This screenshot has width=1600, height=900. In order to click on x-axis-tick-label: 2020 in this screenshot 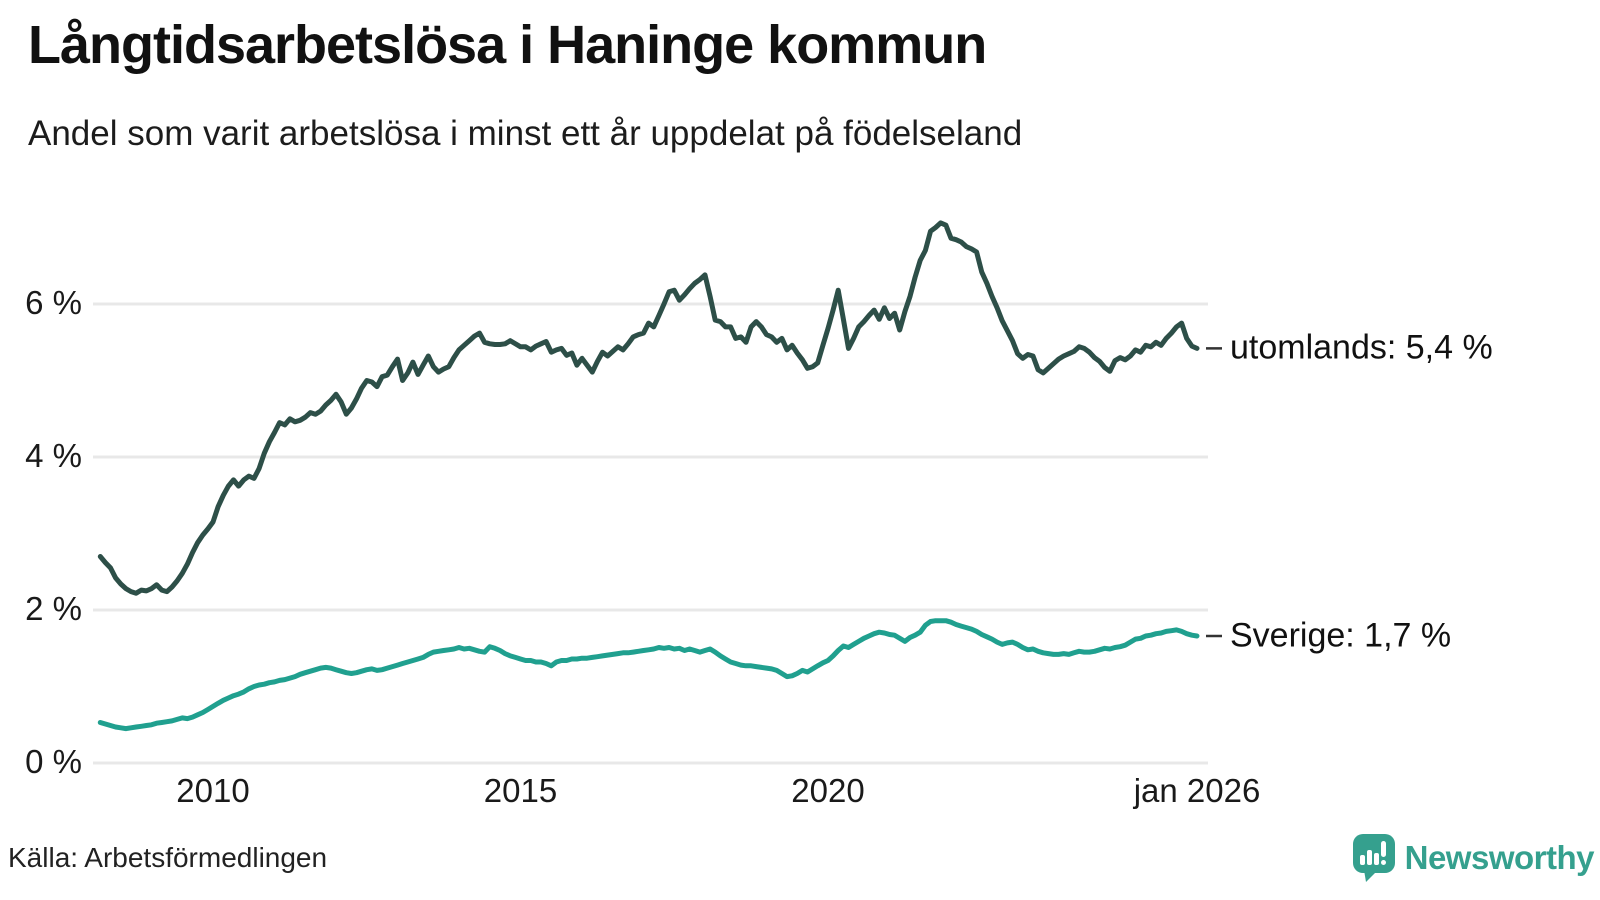, I will do `click(828, 790)`.